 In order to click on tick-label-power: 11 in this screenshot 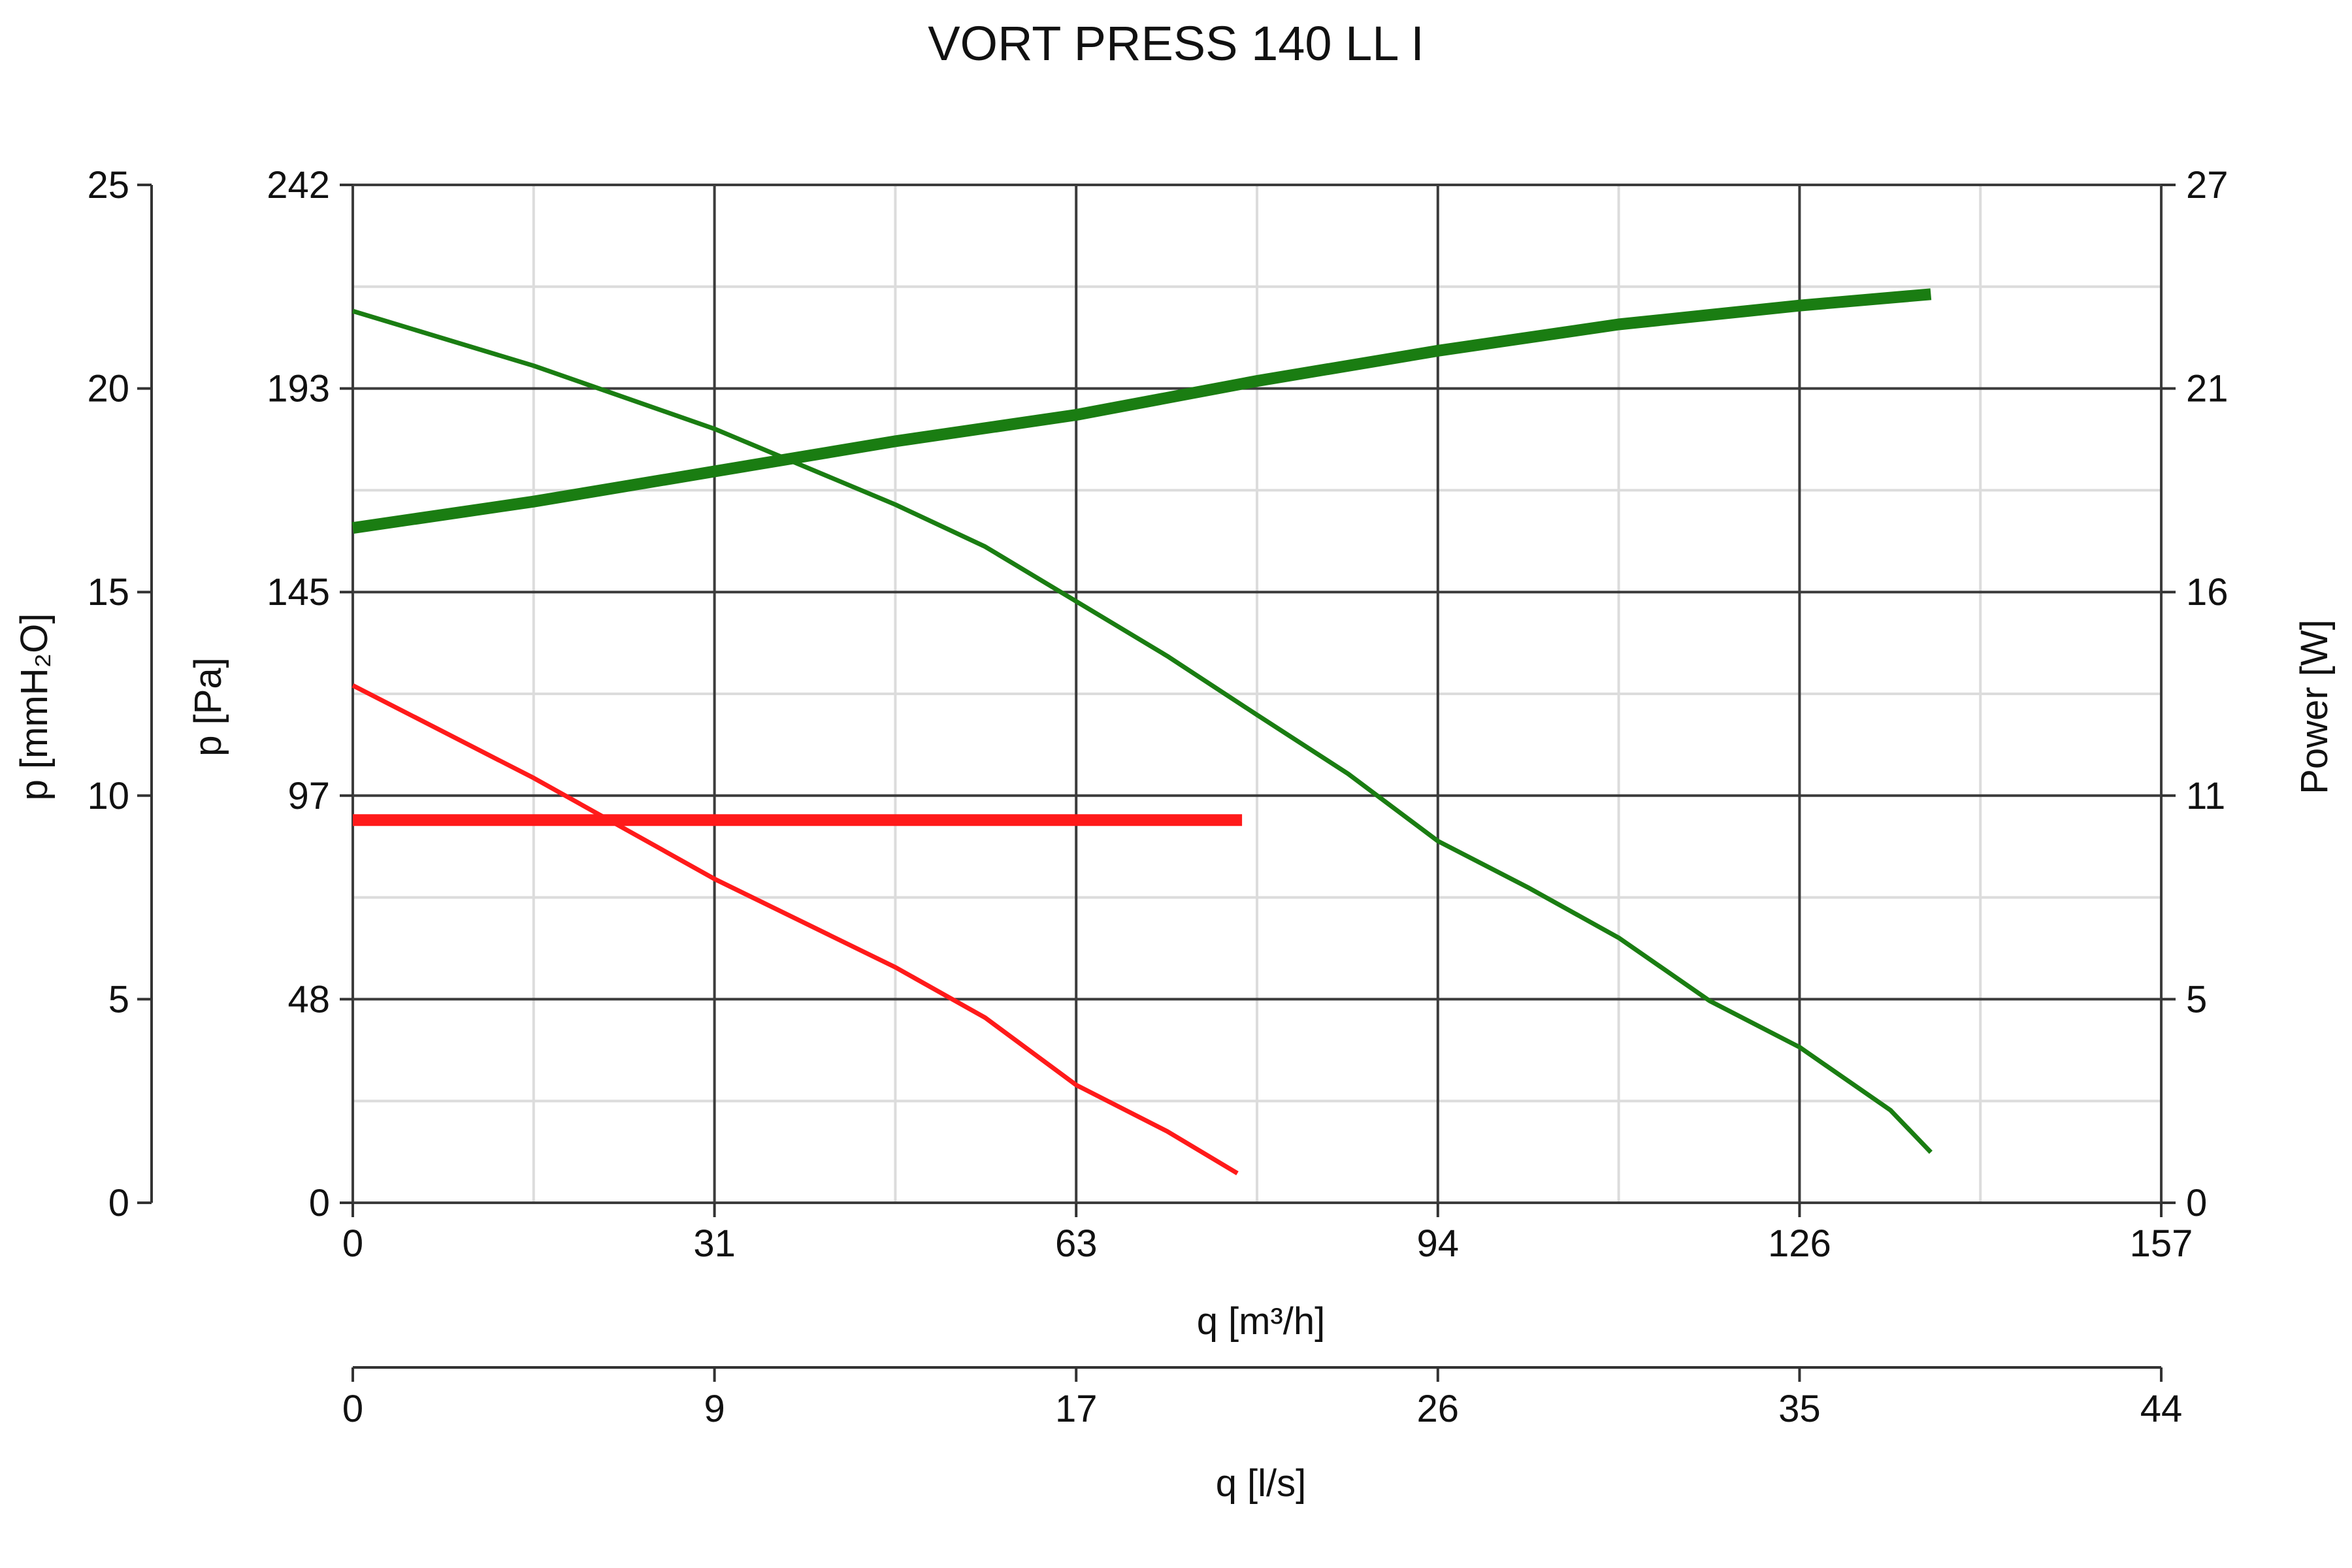, I will do `click(2205, 796)`.